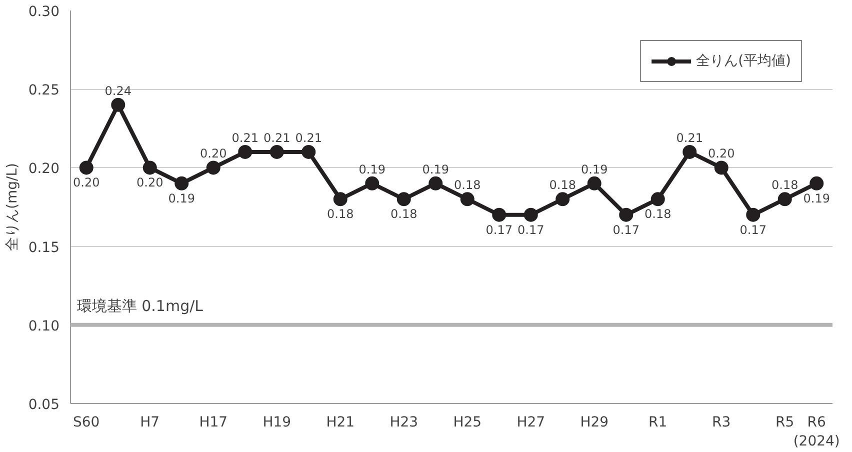 The width and height of the screenshot is (852, 452). What do you see at coordinates (44, 248) in the screenshot?
I see `y-tick-label: 0.15` at bounding box center [44, 248].